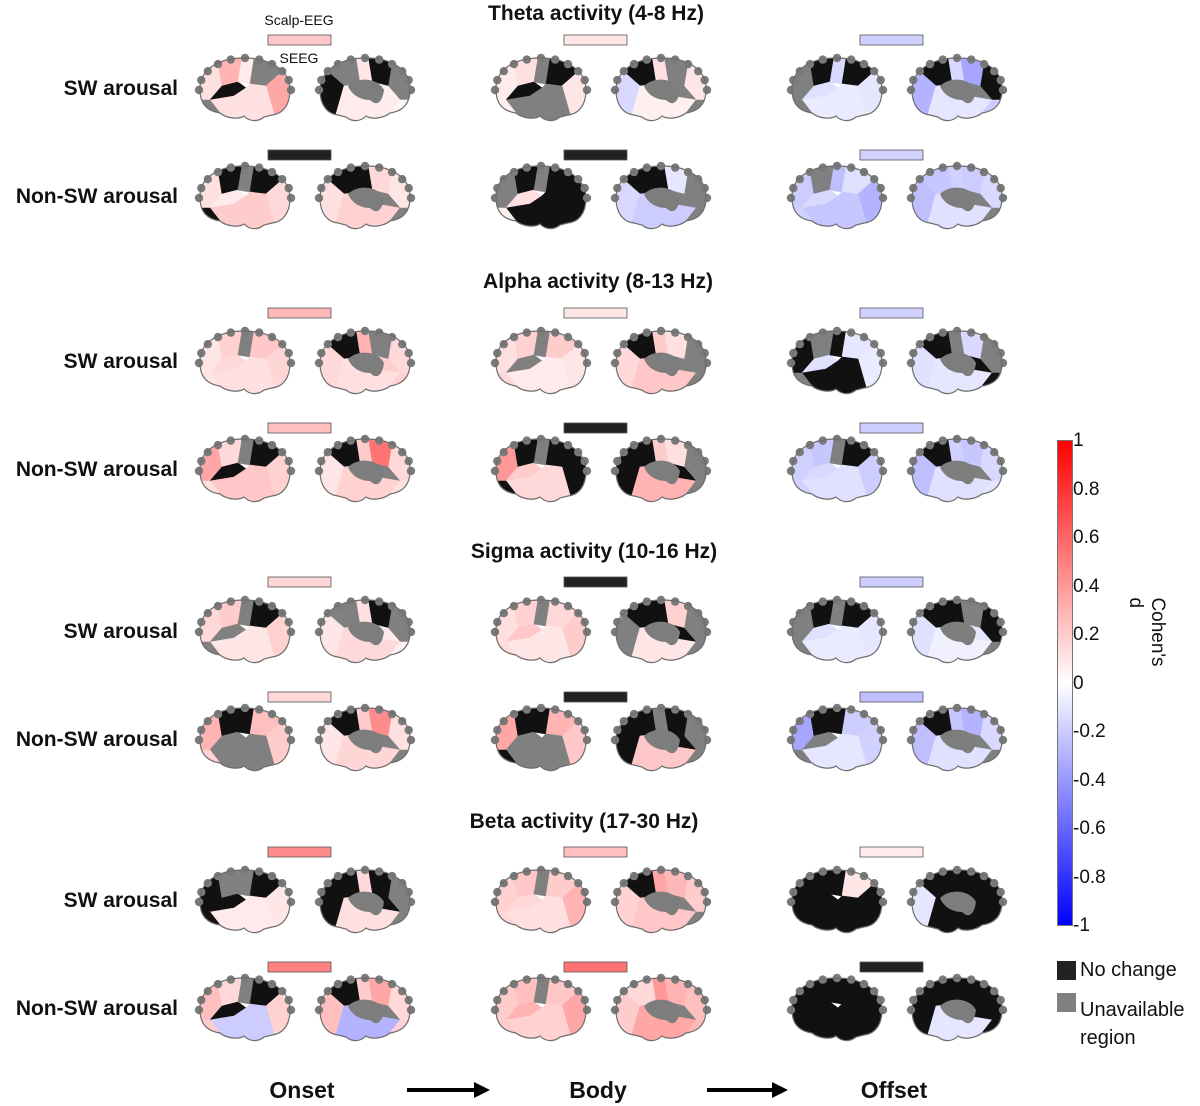 Image resolution: width=1200 pixels, height=1106 pixels. I want to click on colorbar-tick: -0.6, so click(1089, 828).